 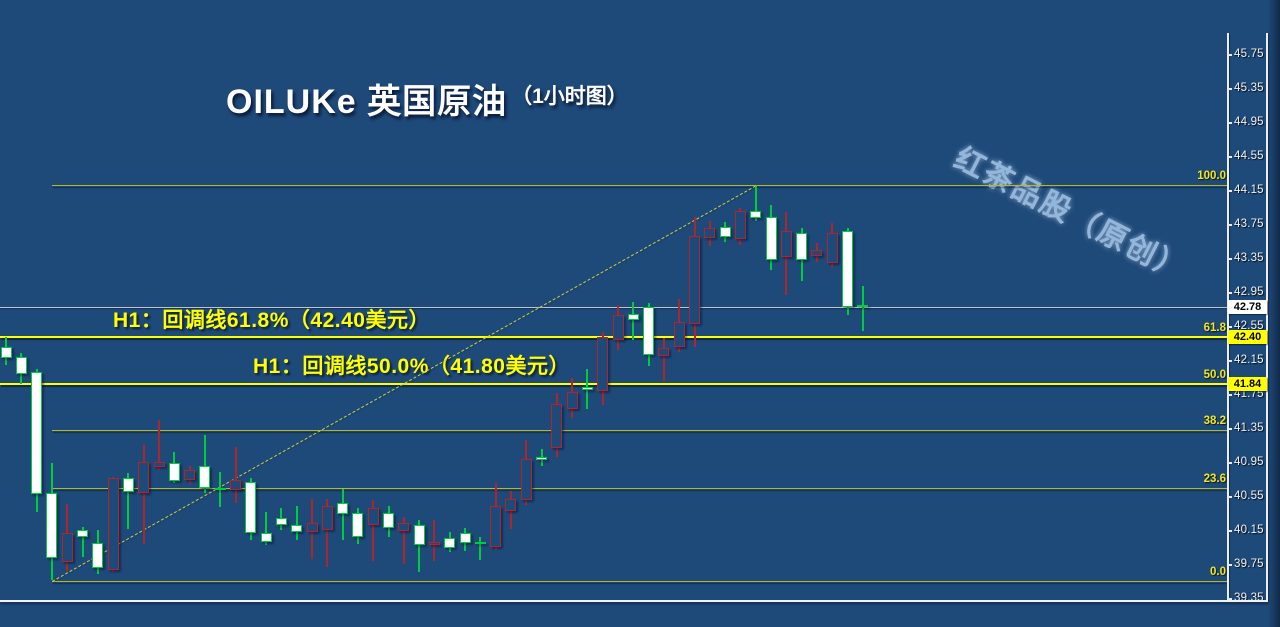 I want to click on axis-tick-label: 45.75, so click(x=1249, y=54).